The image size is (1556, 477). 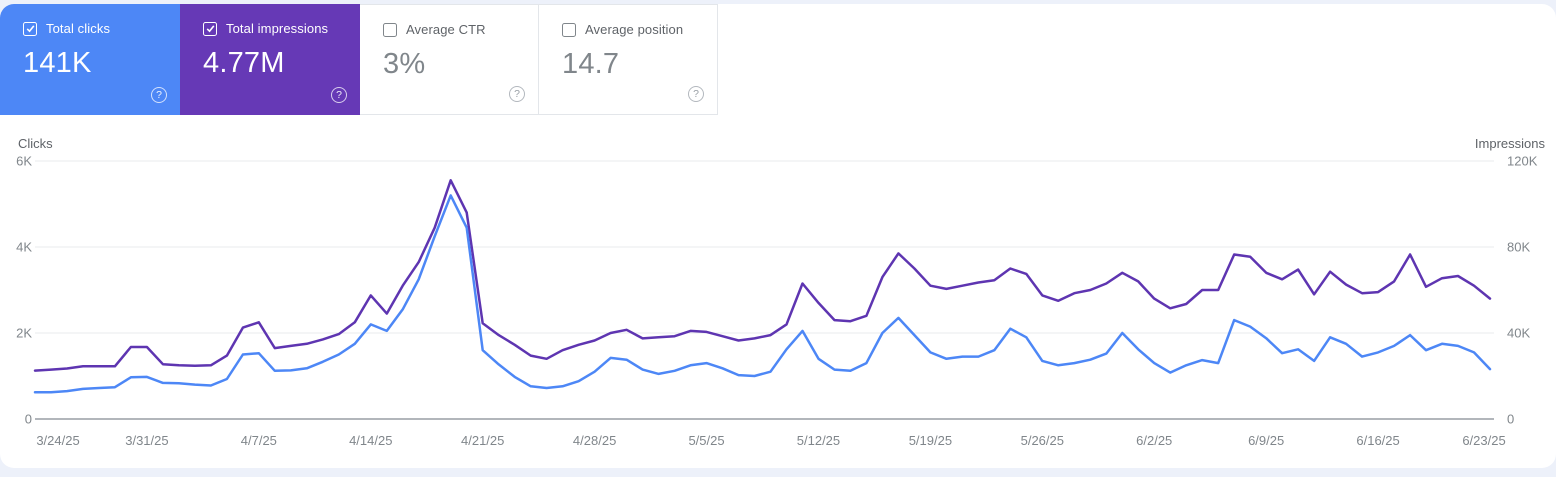 I want to click on x-axis-tick: 4/7/25, so click(x=259, y=440).